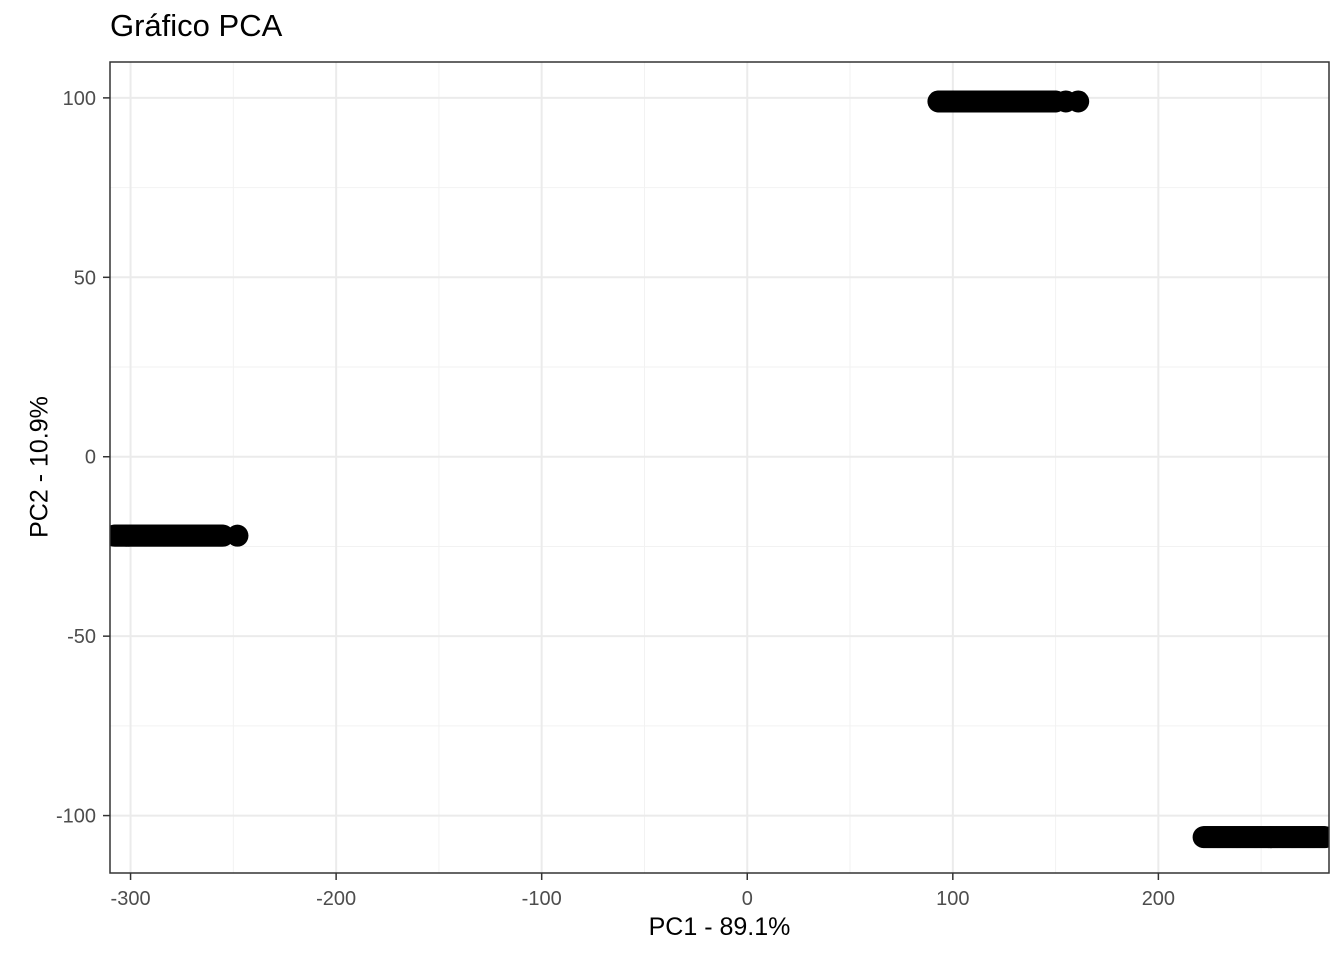 This screenshot has height=960, width=1344. Describe the element at coordinates (39, 467) in the screenshot. I see `y-axis-label: PC2 - 10.9%` at that location.